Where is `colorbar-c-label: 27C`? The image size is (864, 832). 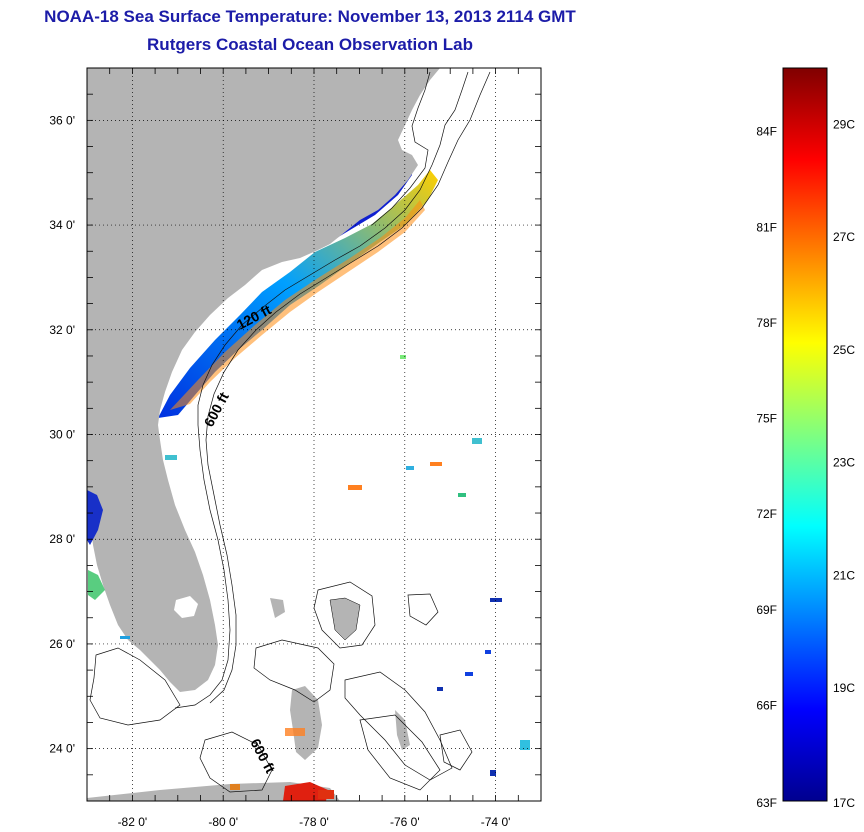 colorbar-c-label: 27C is located at coordinates (844, 237).